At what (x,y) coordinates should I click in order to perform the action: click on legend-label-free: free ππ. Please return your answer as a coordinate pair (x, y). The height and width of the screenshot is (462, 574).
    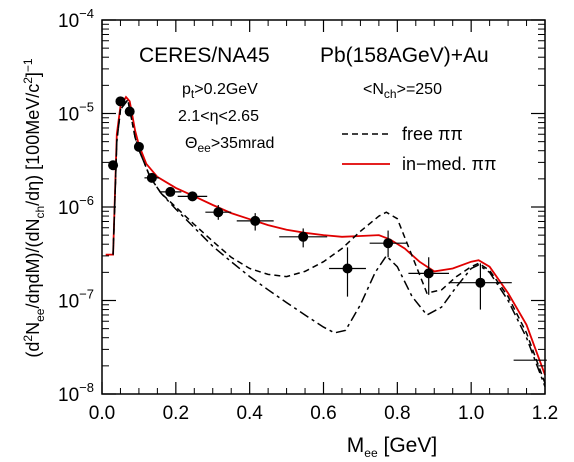
    Looking at the image, I should click on (432, 134).